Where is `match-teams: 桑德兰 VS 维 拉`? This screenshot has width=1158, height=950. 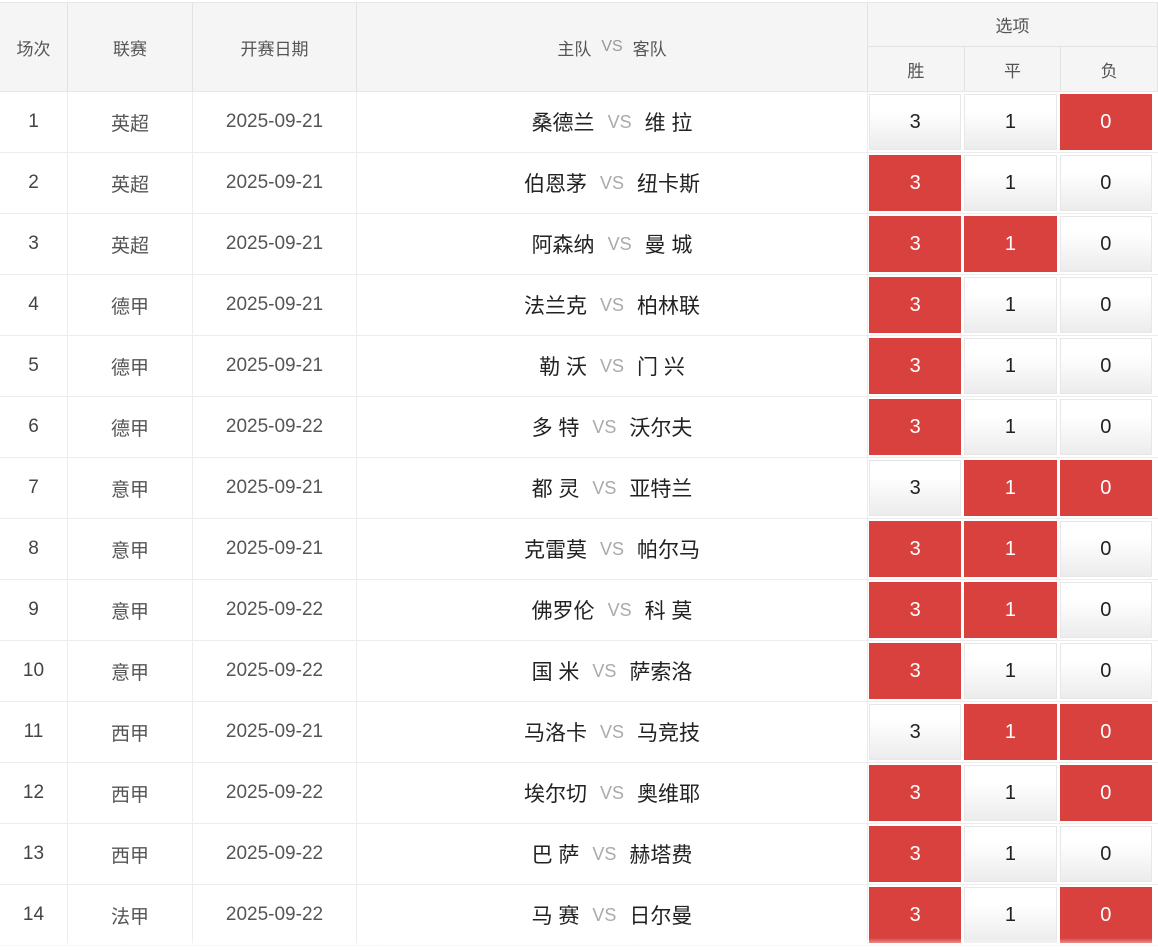 match-teams: 桑德兰 VS 维 拉 is located at coordinates (612, 122).